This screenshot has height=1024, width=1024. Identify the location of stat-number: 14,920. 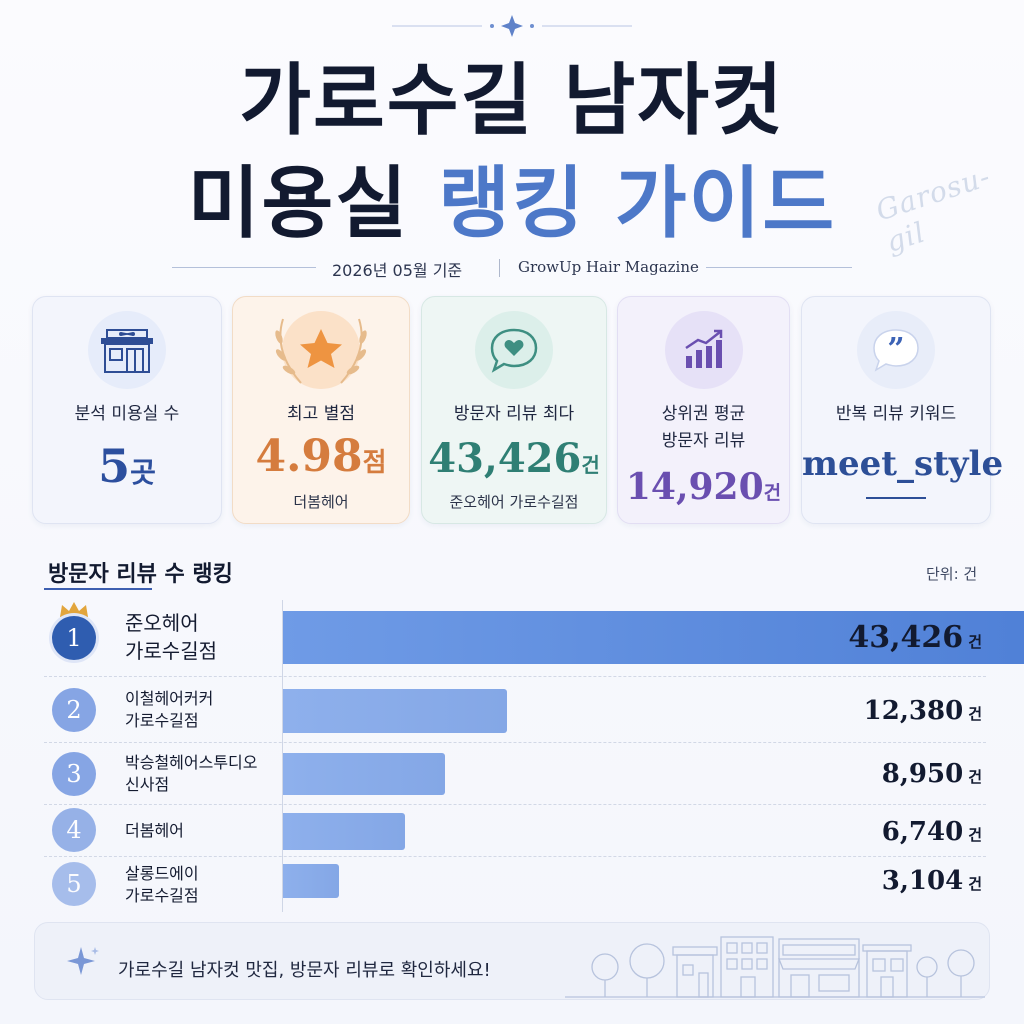
(694, 487).